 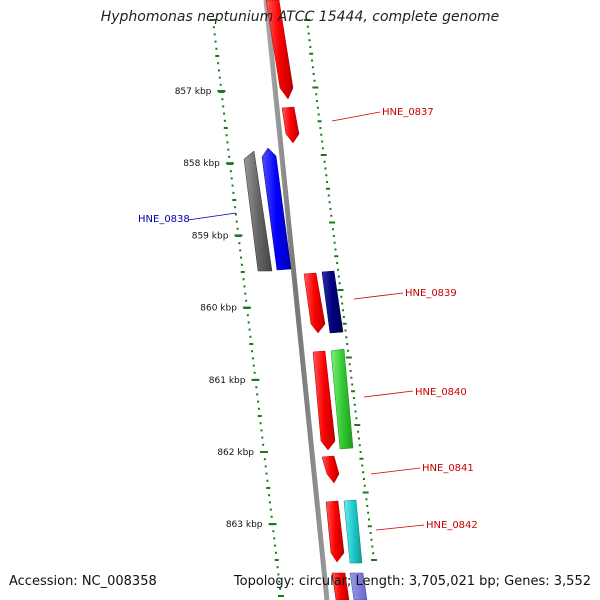 I want to click on gene-HNE_0840-cog, so click(x=342, y=399).